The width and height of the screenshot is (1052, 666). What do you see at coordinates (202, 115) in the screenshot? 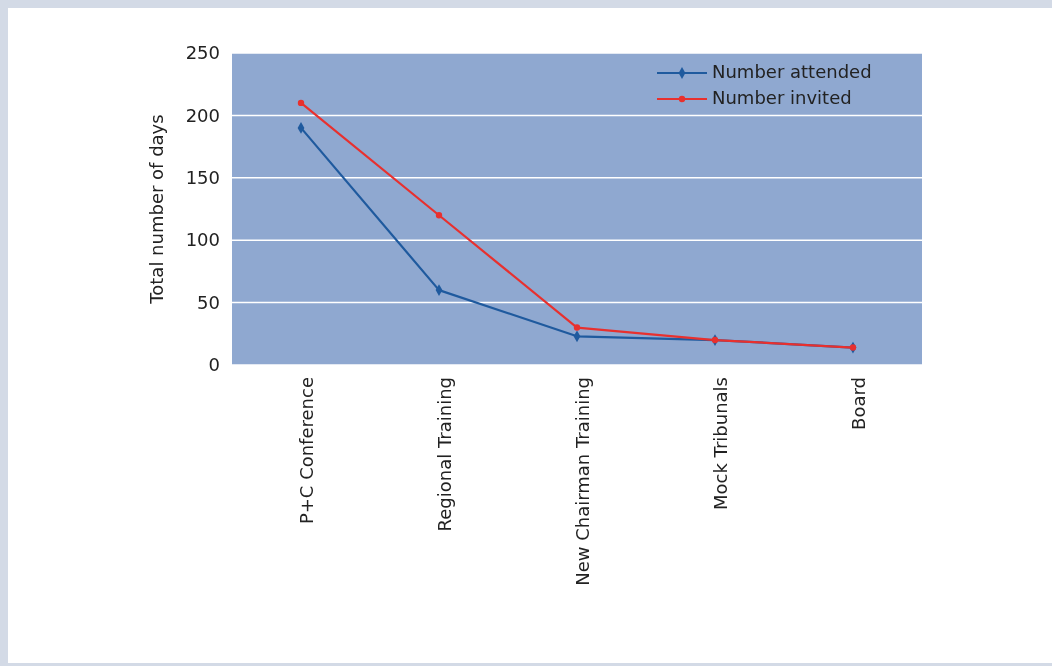
I see `y-tick-label: 200` at bounding box center [202, 115].